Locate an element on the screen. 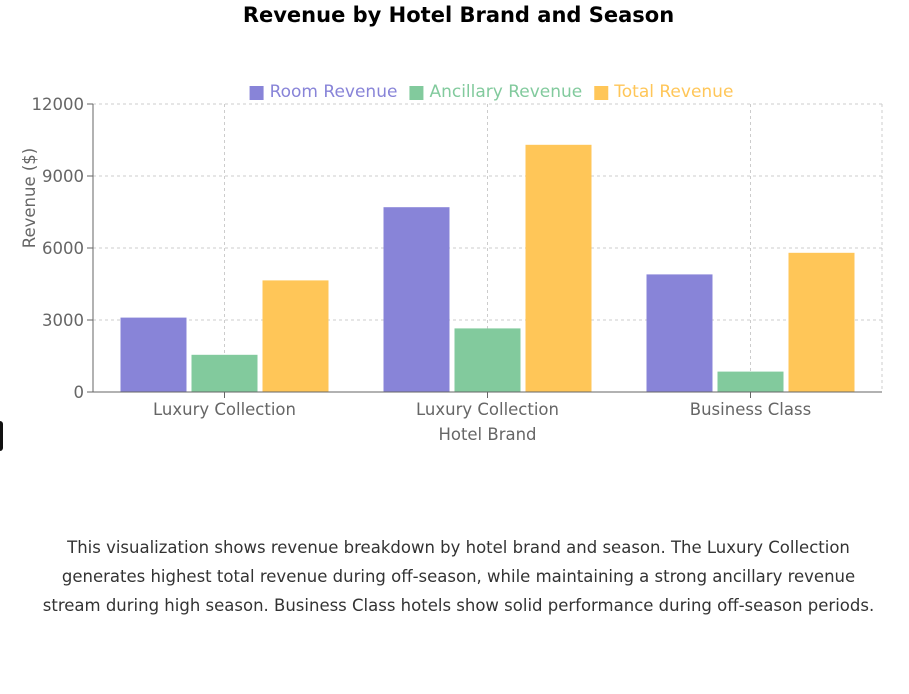 The width and height of the screenshot is (909, 694). y-tick-label: 6000 is located at coordinates (63, 248).